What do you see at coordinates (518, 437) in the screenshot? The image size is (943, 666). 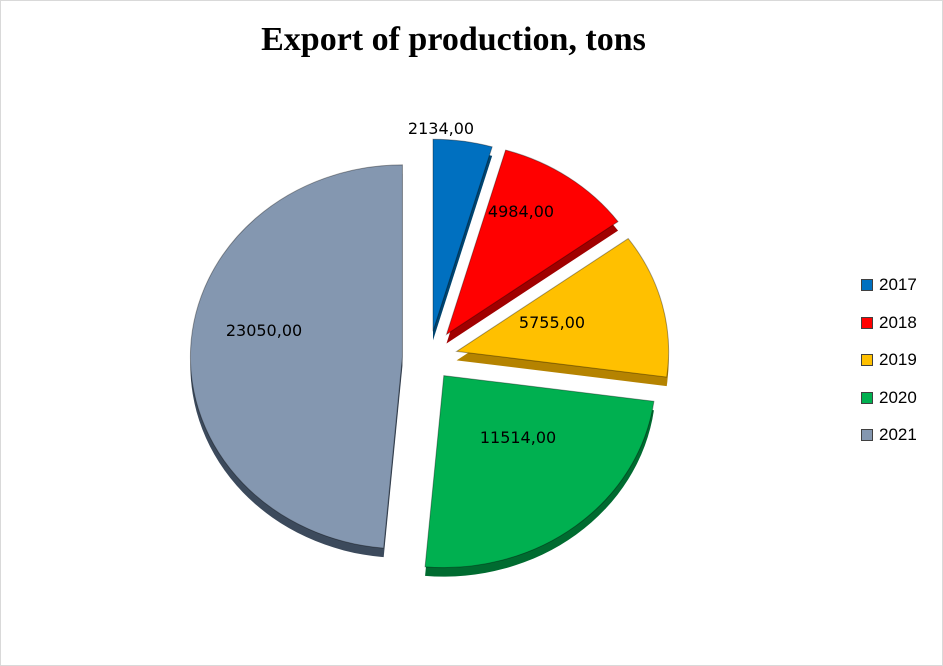 I see `data-label-2020: 11514,00` at bounding box center [518, 437].